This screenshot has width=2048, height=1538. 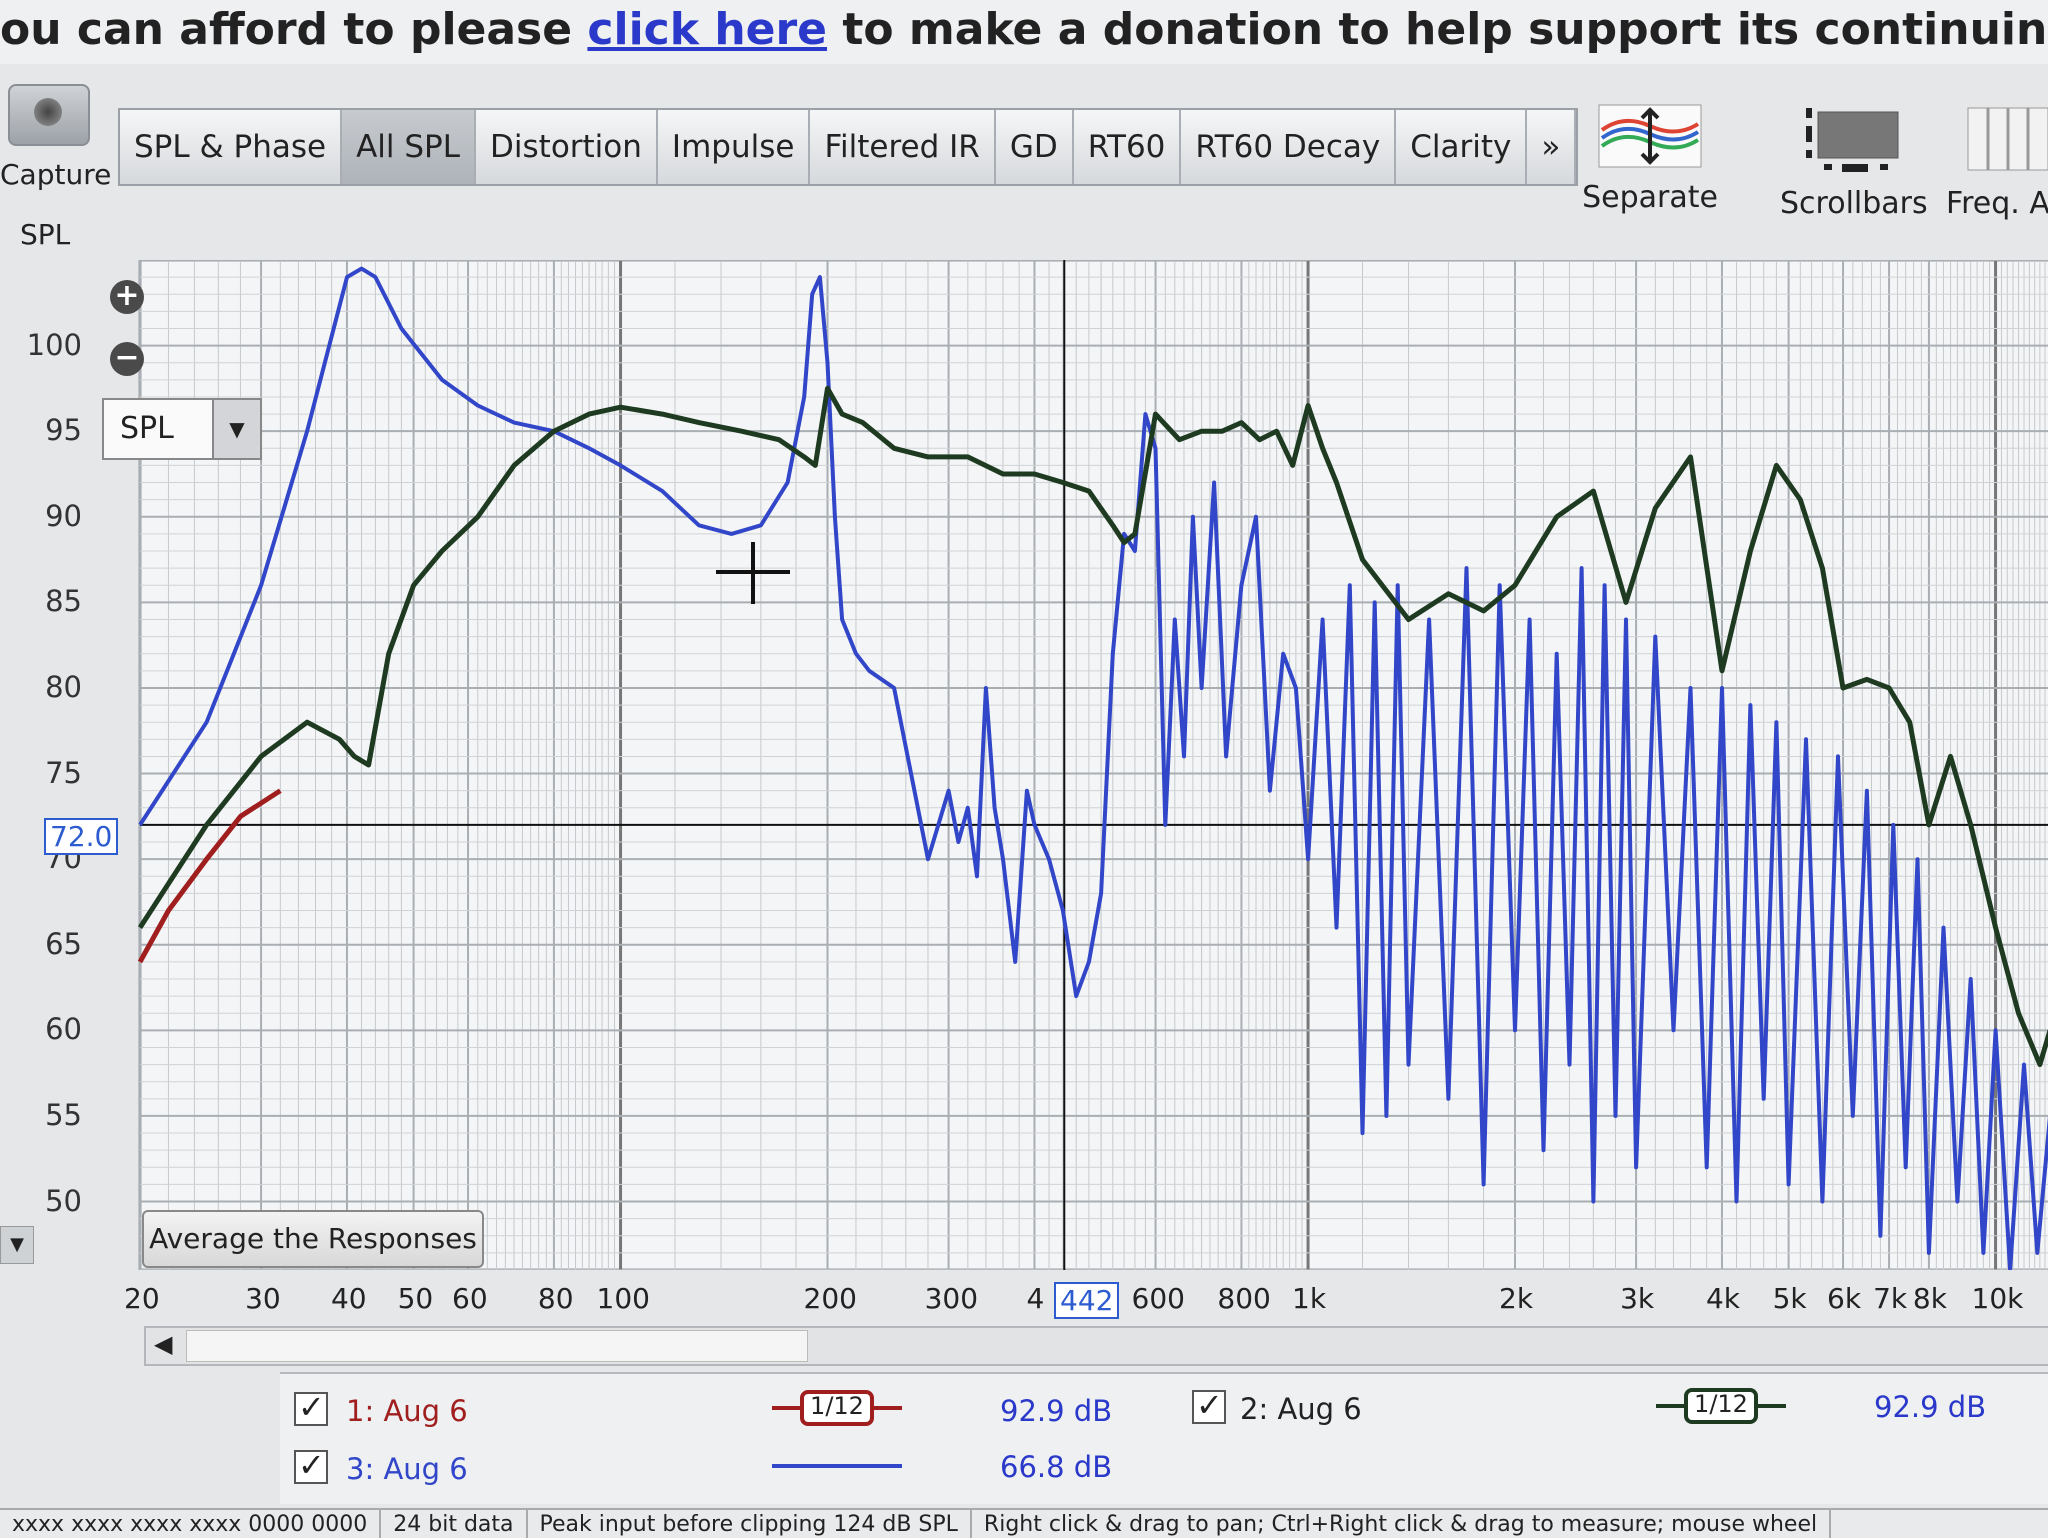 I want to click on horizontal-scrollbar: ◀, so click(x=1096, y=1346).